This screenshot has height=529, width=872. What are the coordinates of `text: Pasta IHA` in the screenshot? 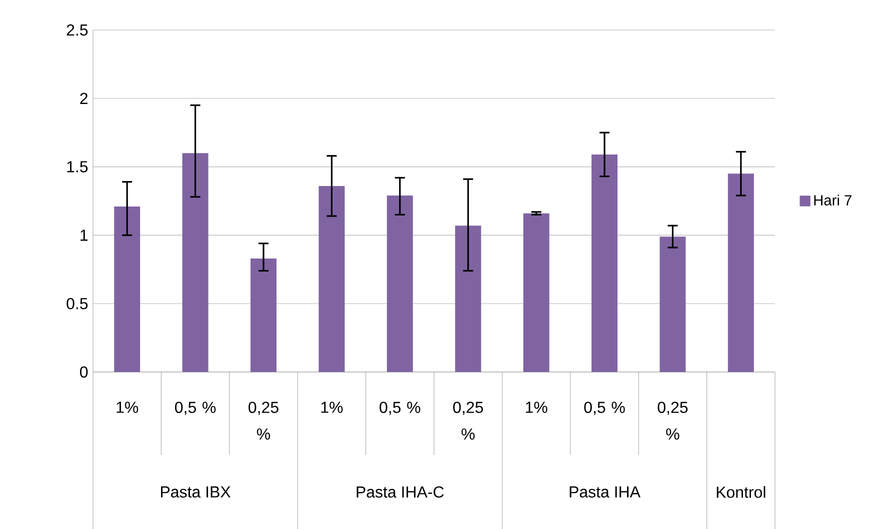 It's located at (605, 492).